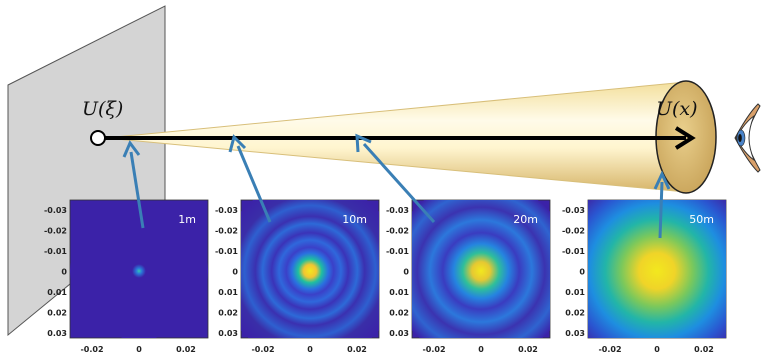 The image size is (762, 362). What do you see at coordinates (354, 219) in the screenshot?
I see `distance-label: 10m` at bounding box center [354, 219].